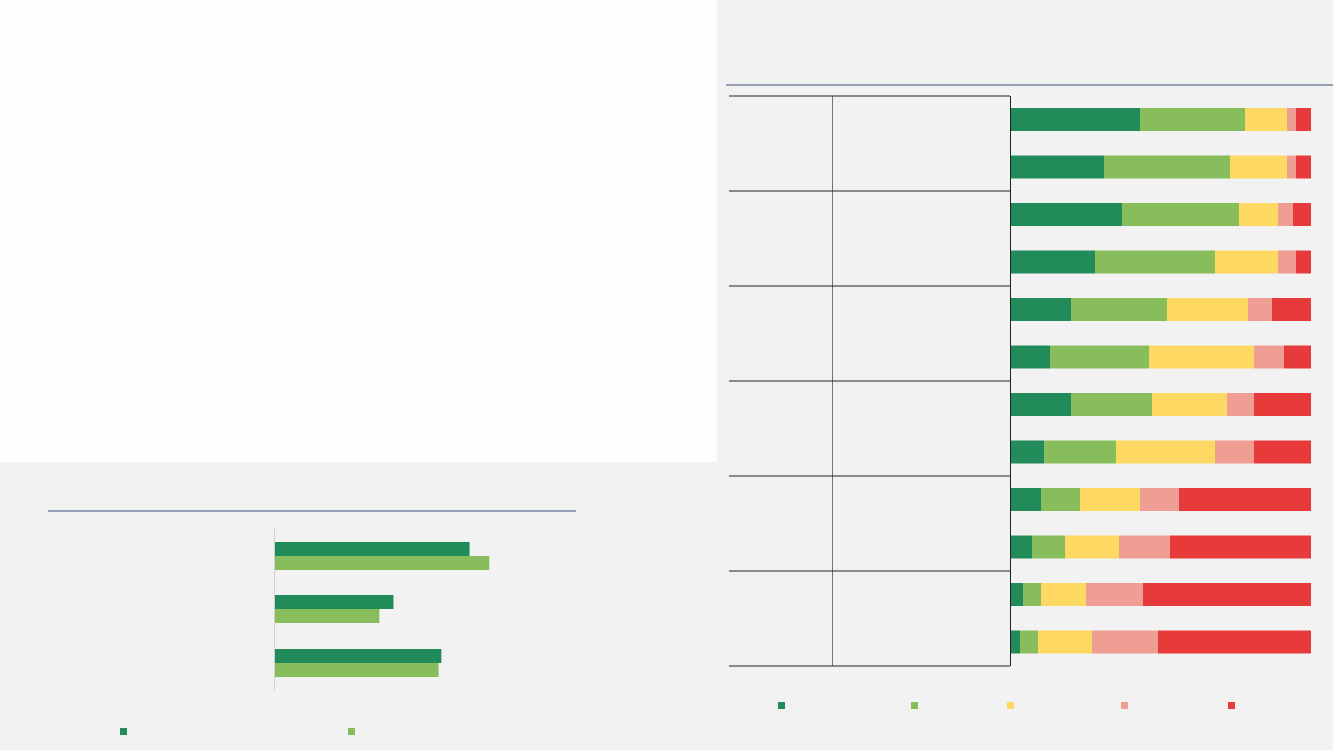 The width and height of the screenshot is (1333, 750). Describe the element at coordinates (1006, 705) in the screenshot. I see `legend` at that location.